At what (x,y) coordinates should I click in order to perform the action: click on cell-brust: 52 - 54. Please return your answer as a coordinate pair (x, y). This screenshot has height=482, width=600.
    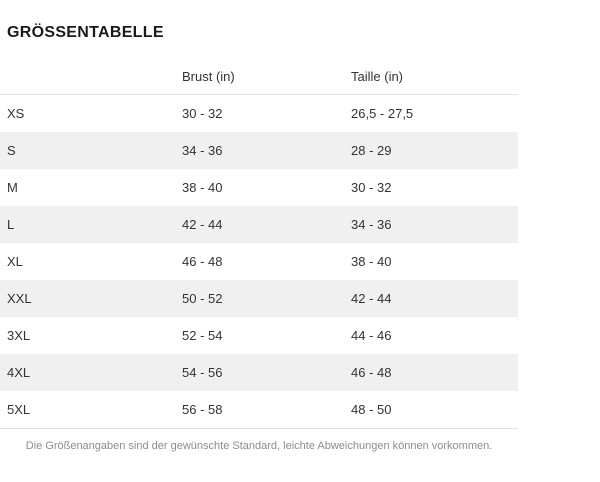
    Looking at the image, I should click on (202, 335).